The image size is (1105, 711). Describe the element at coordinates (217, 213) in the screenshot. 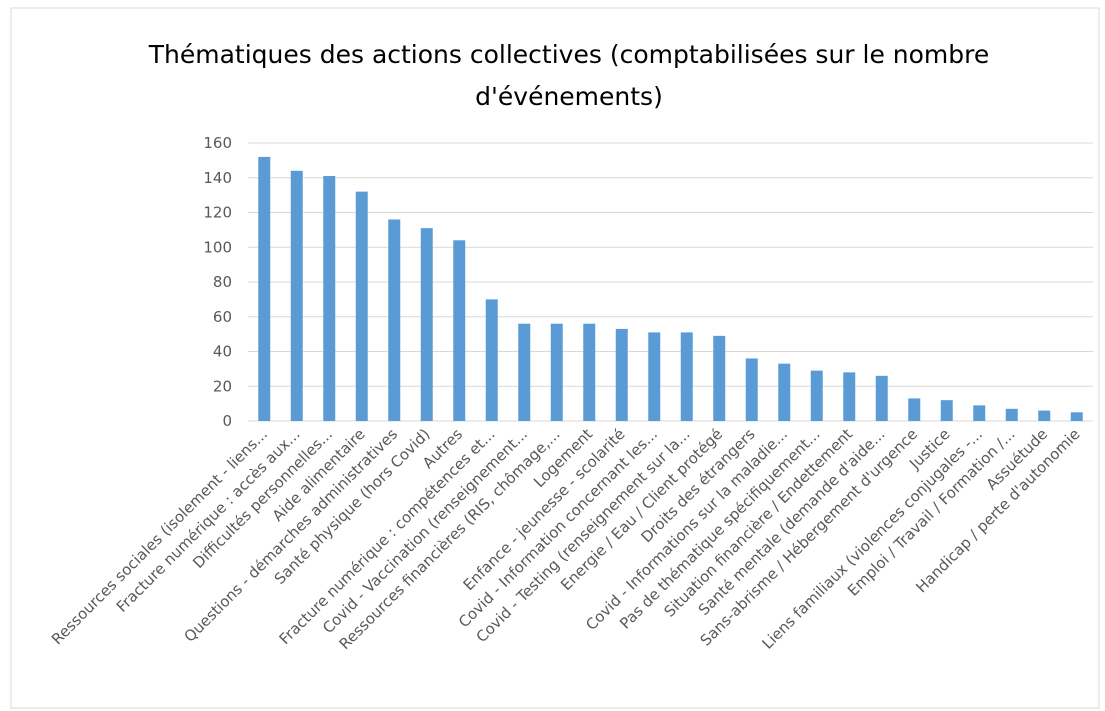

I see `y-tick-label: 120` at that location.